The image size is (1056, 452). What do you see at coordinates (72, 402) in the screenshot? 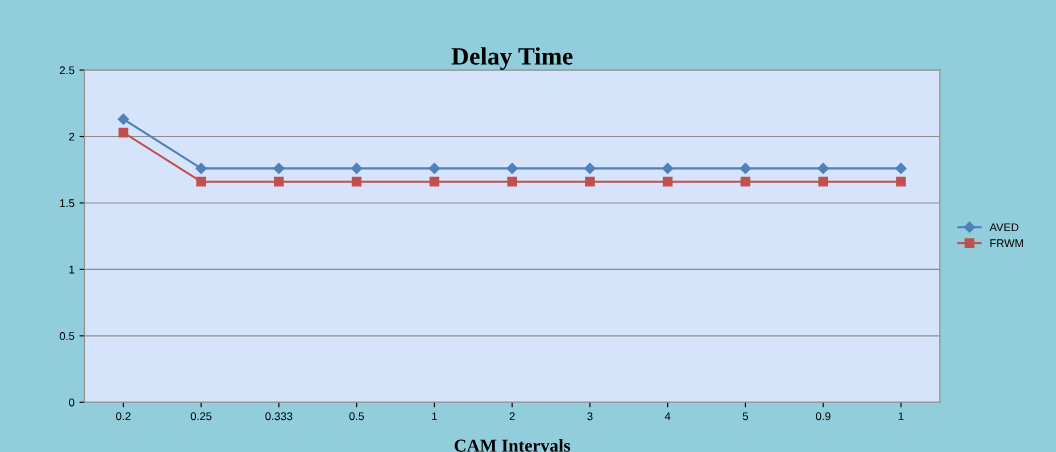
I see `y-tick-label: 0` at bounding box center [72, 402].